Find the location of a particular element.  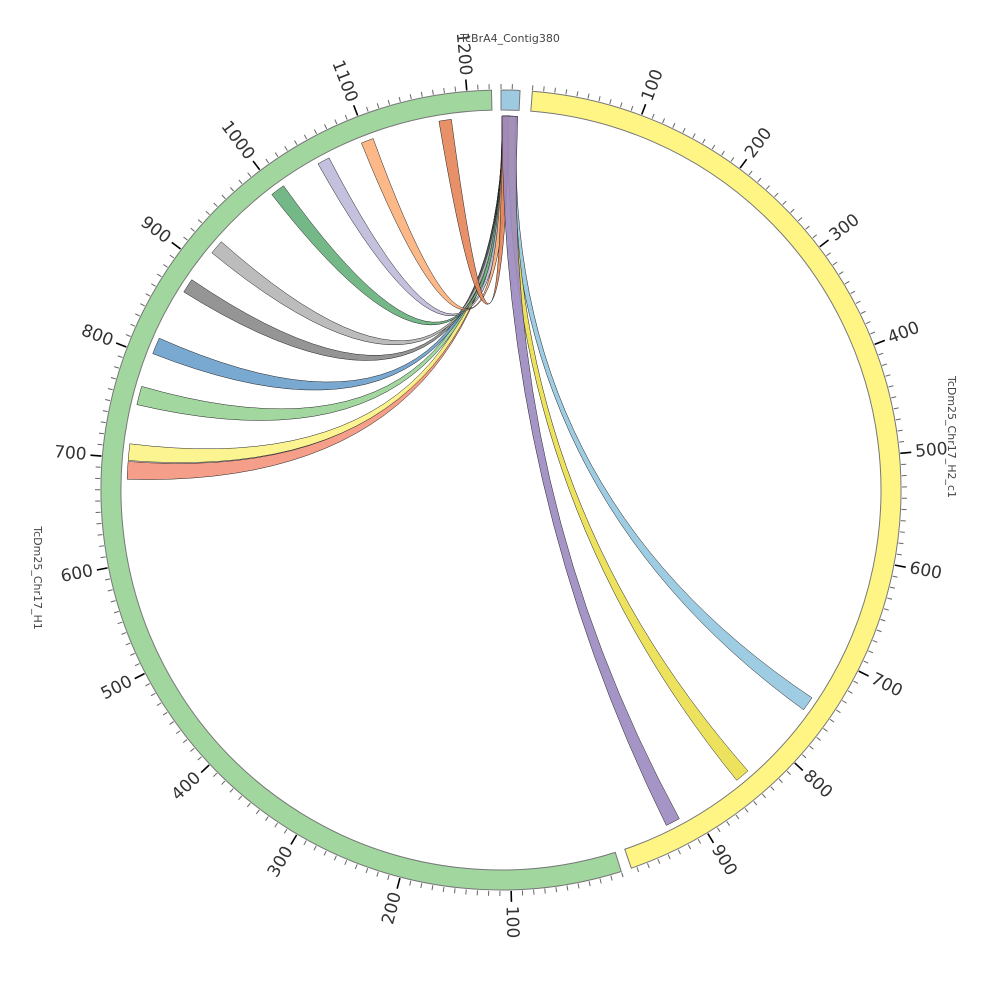

tick-label: 300 is located at coordinates (845, 228).